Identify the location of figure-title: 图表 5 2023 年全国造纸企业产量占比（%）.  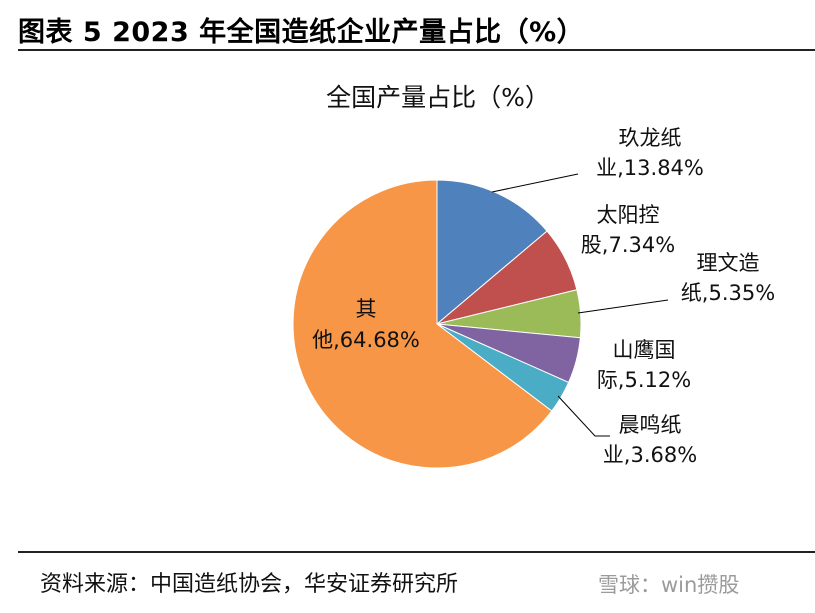
(301, 32).